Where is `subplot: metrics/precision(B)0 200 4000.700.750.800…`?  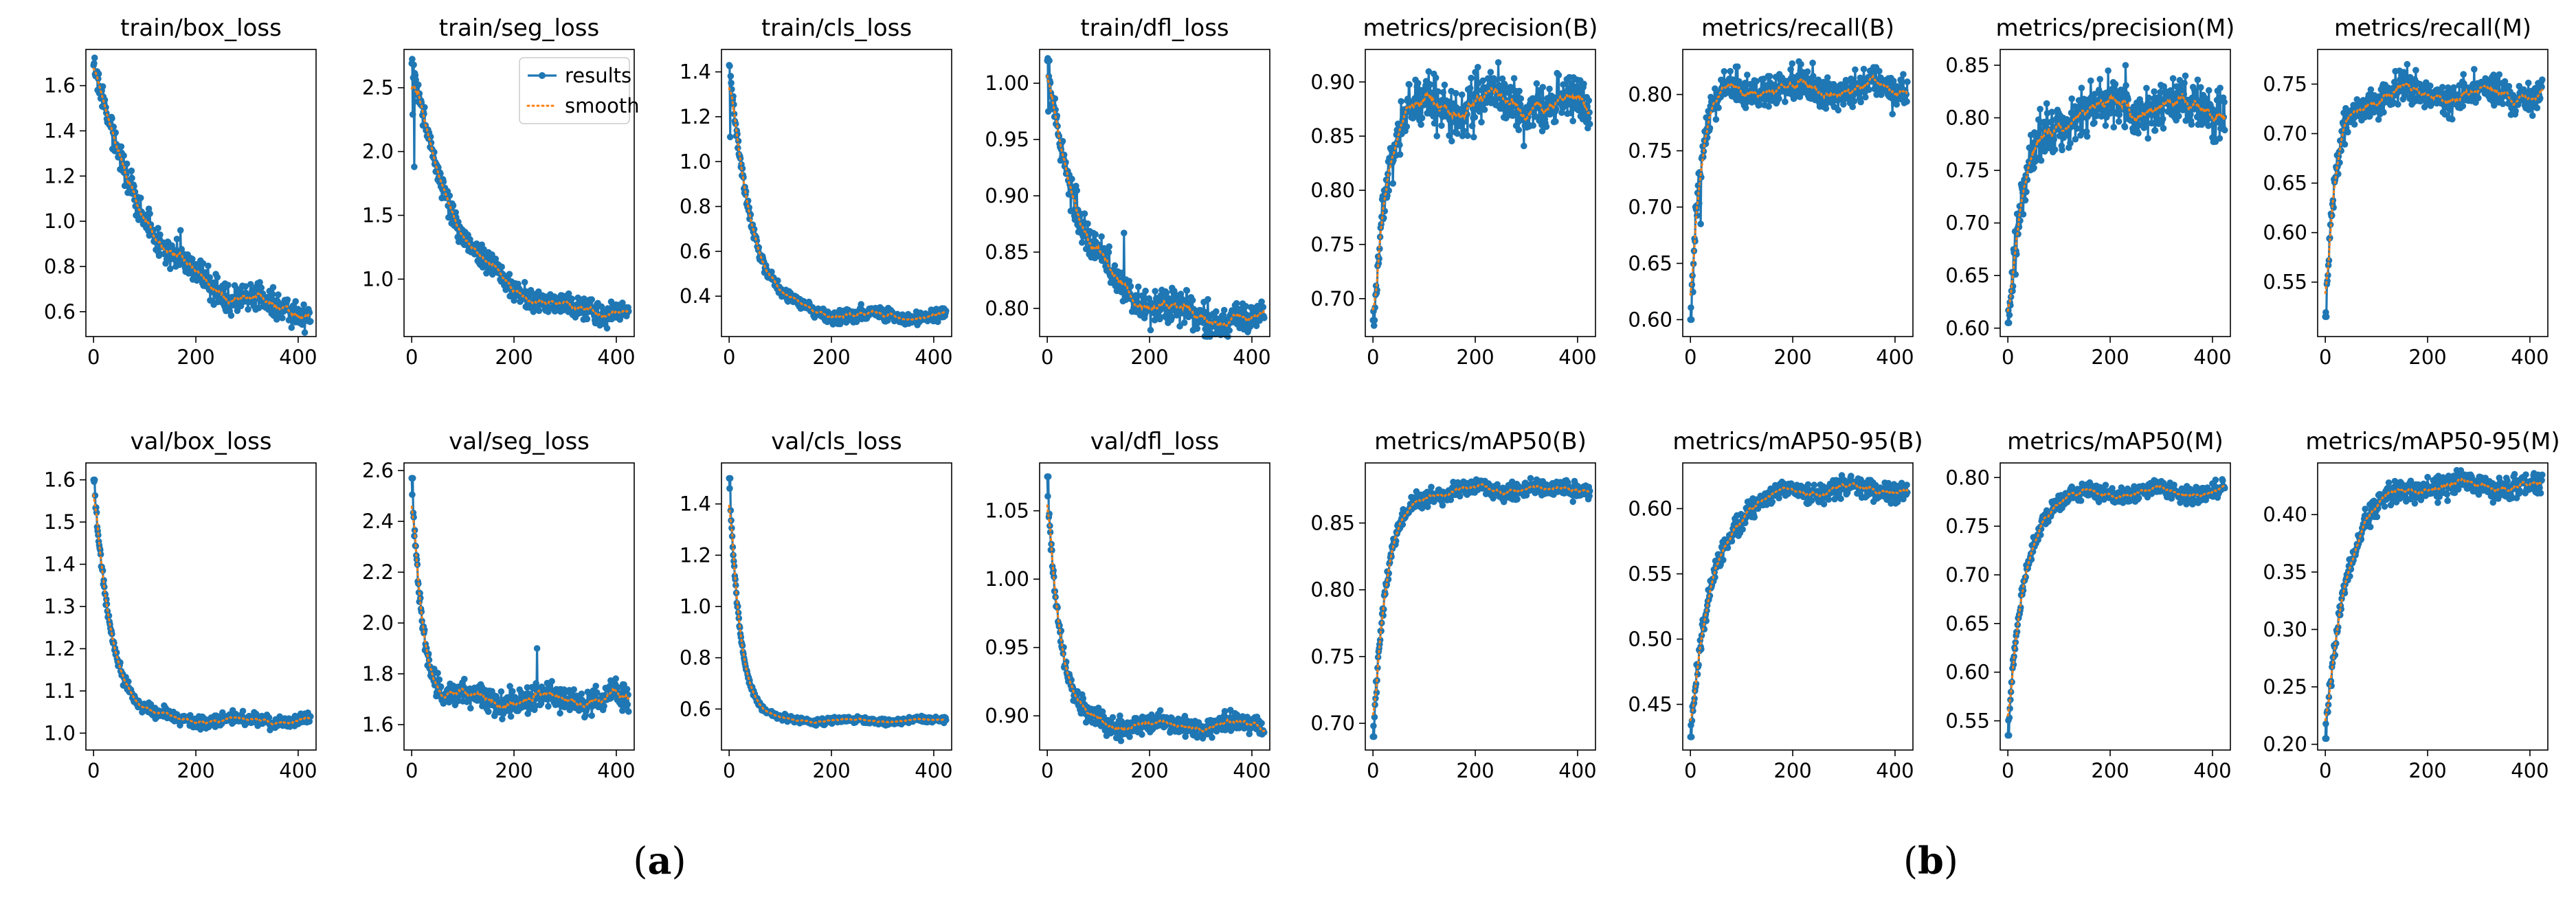
subplot: metrics/precision(B)0 200 4000.700.750.800… is located at coordinates (1454, 192).